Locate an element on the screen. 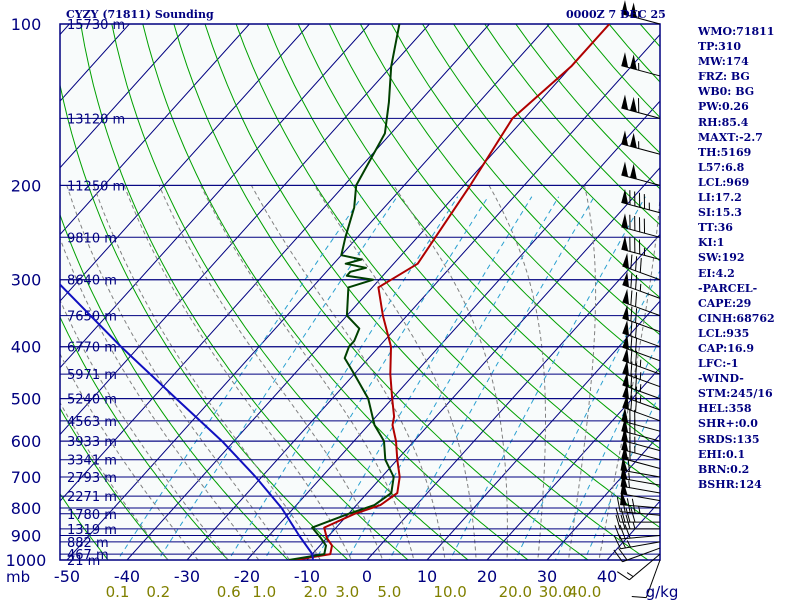 This screenshot has width=800, height=600. temperature-tick-label: 20 is located at coordinates (487, 576).